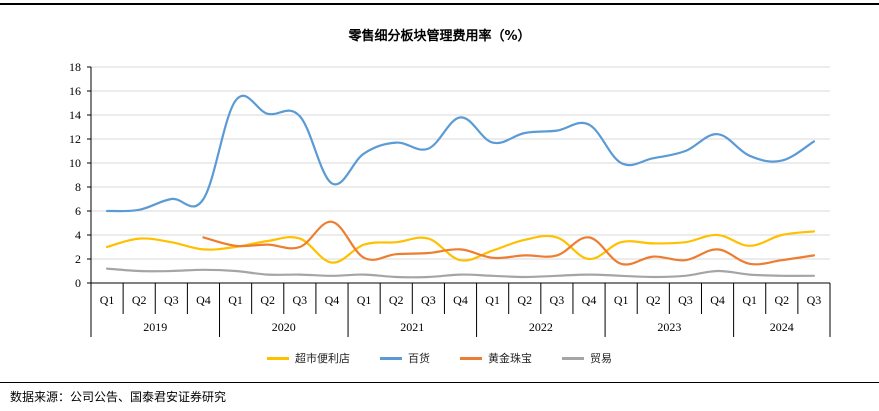  Describe the element at coordinates (78, 187) in the screenshot. I see `y-tick-label: 8` at that location.